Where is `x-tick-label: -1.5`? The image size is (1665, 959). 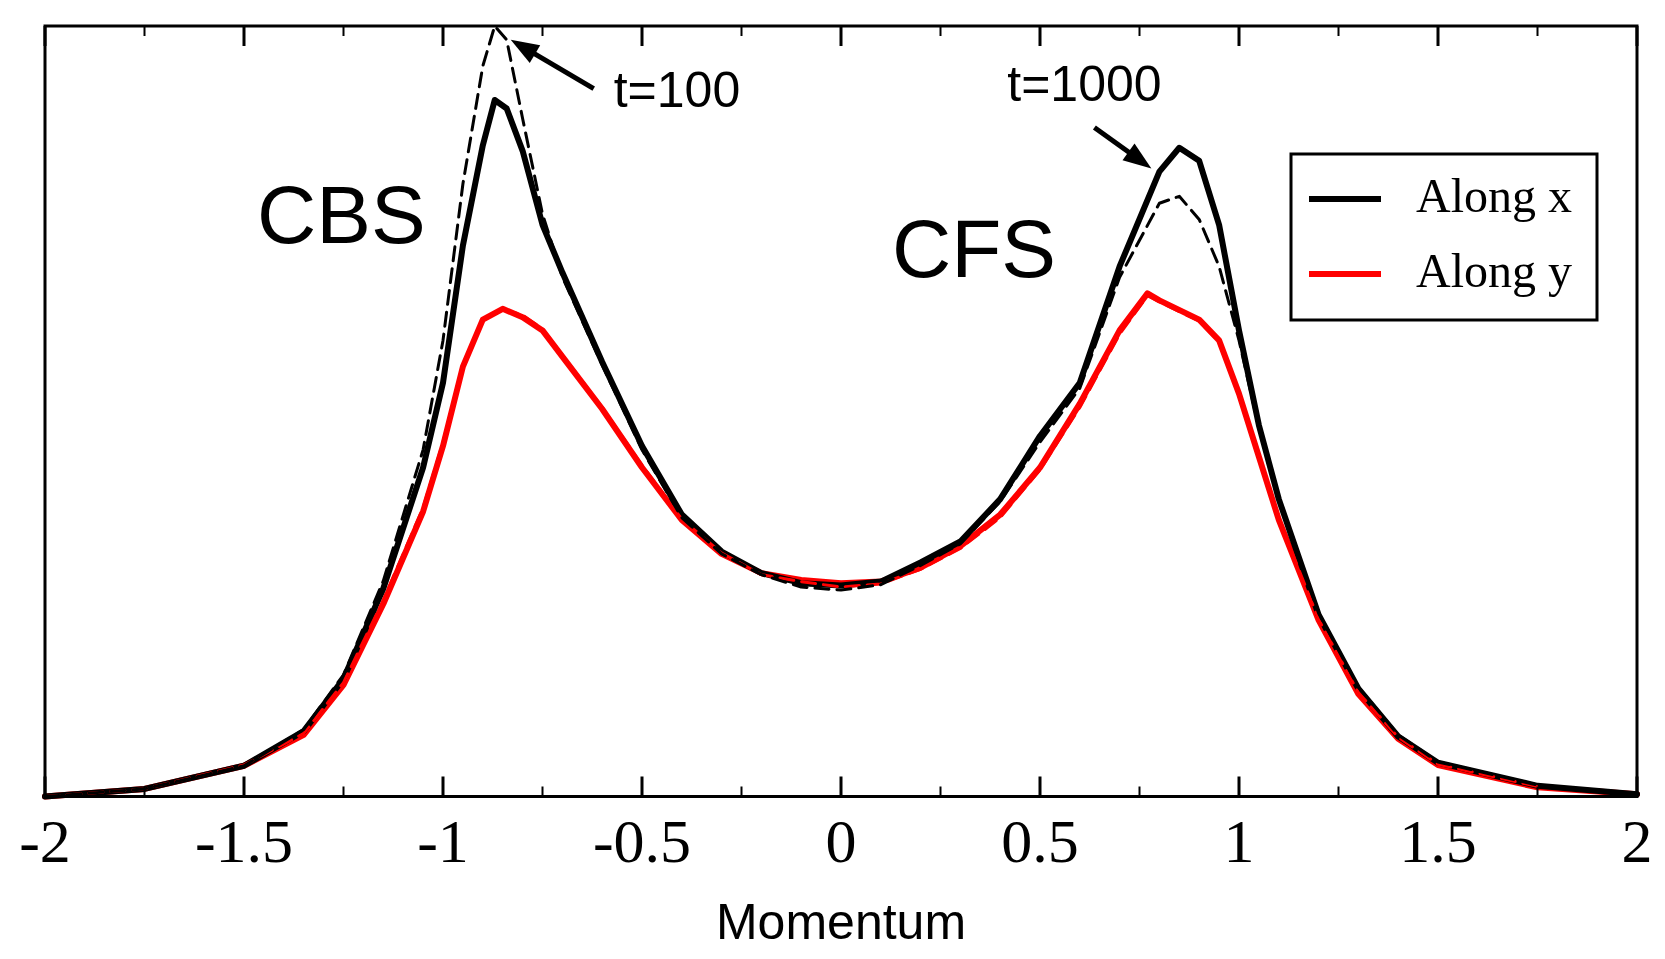
x-tick-label: -1.5 is located at coordinates (244, 841).